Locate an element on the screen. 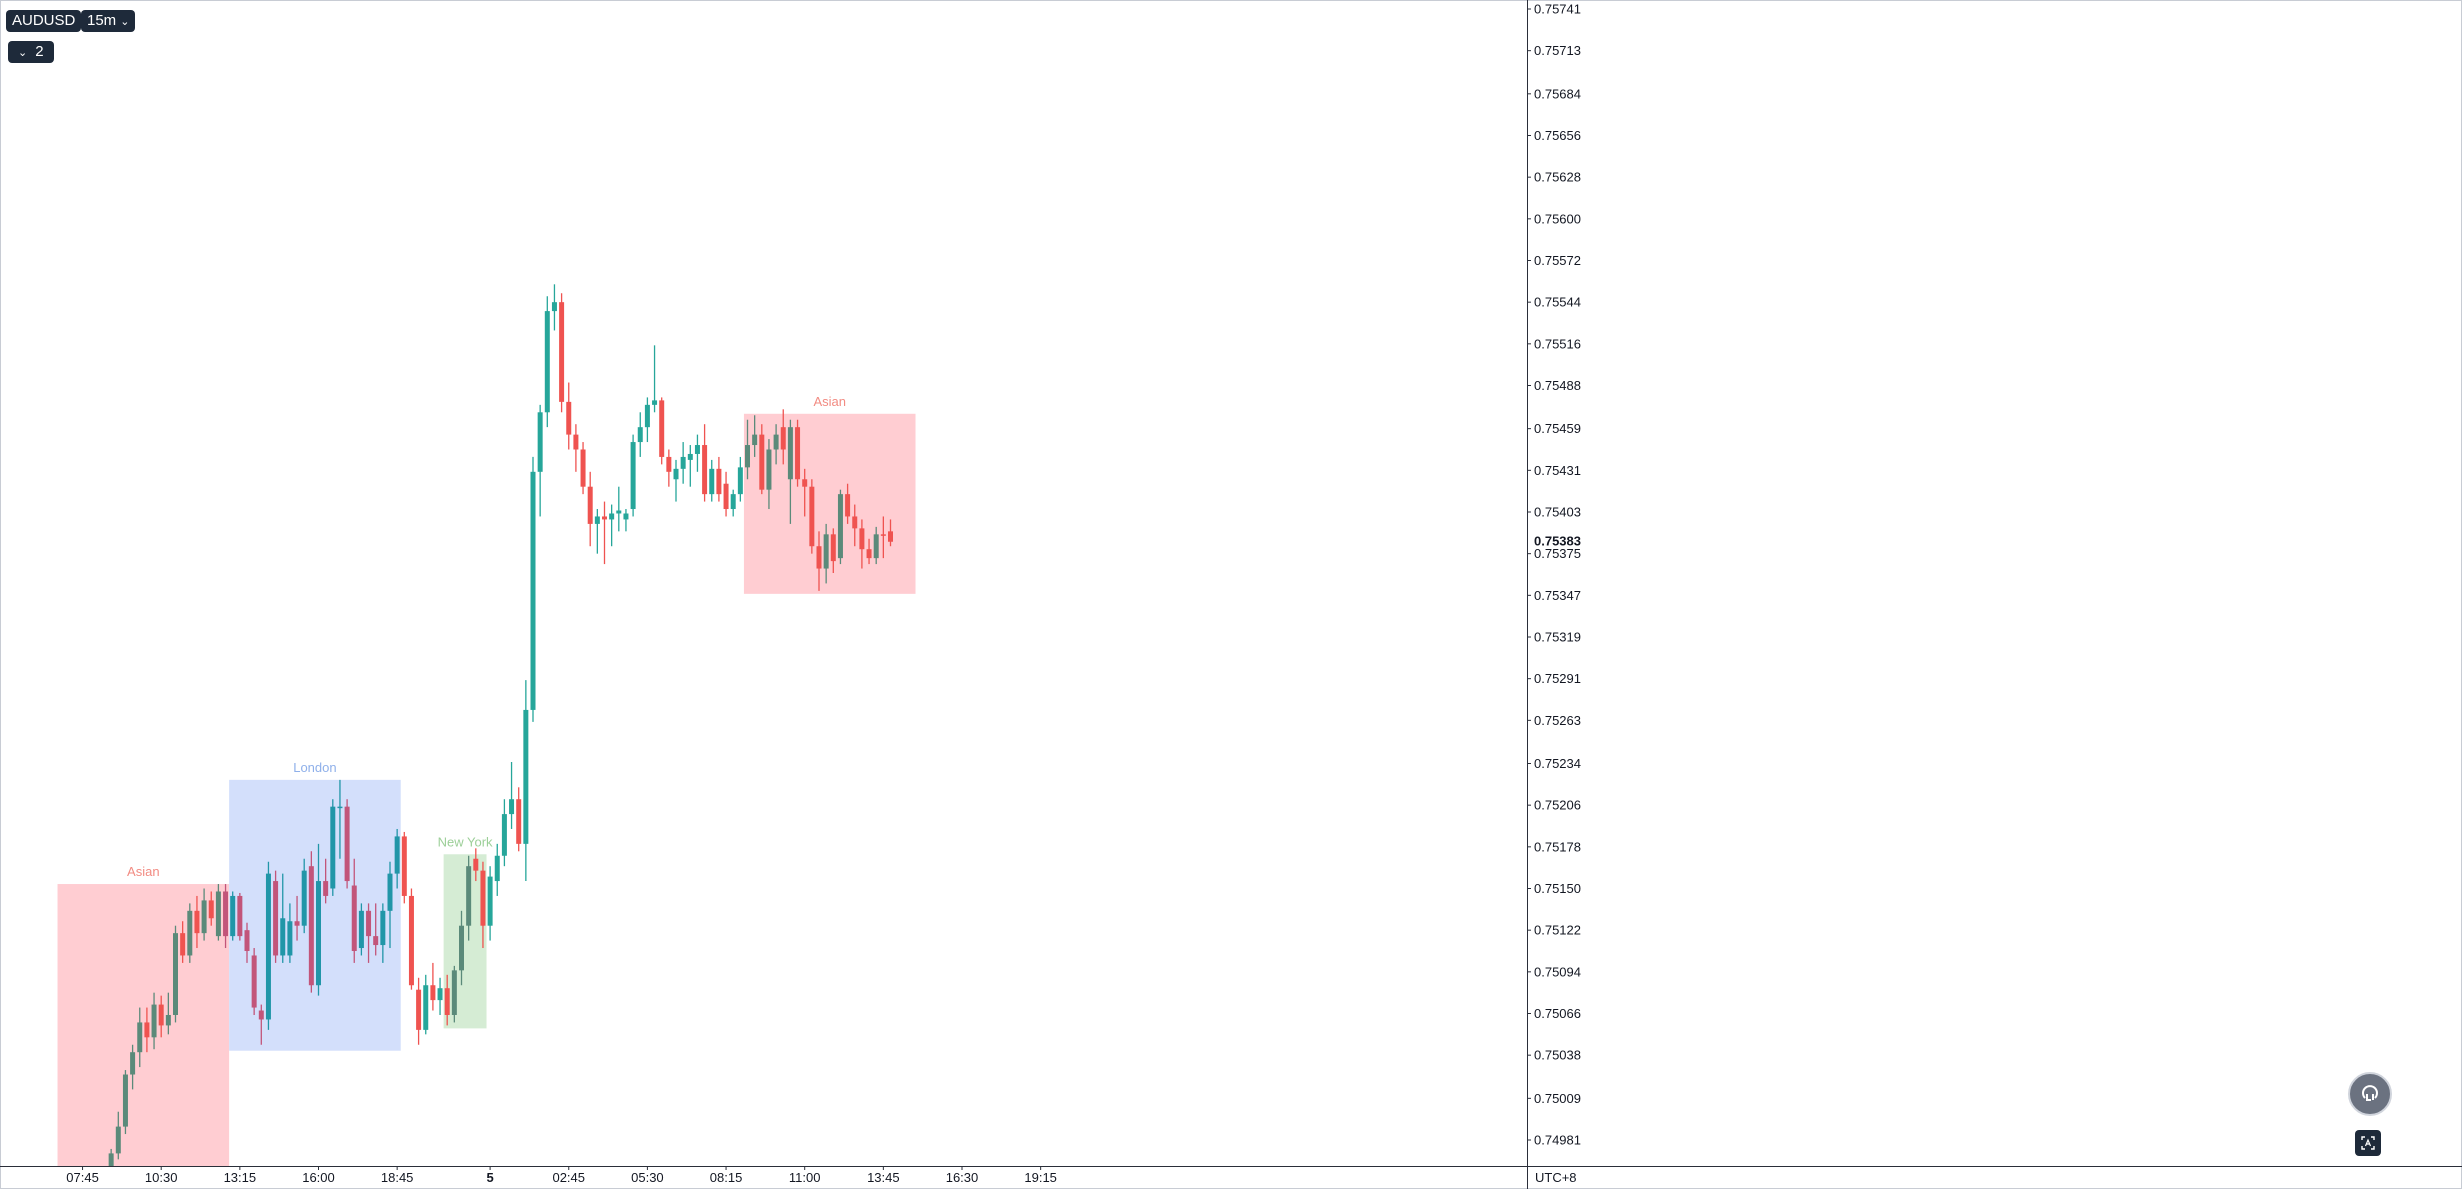  price-tick-label: 0.74981 is located at coordinates (1557, 1140).